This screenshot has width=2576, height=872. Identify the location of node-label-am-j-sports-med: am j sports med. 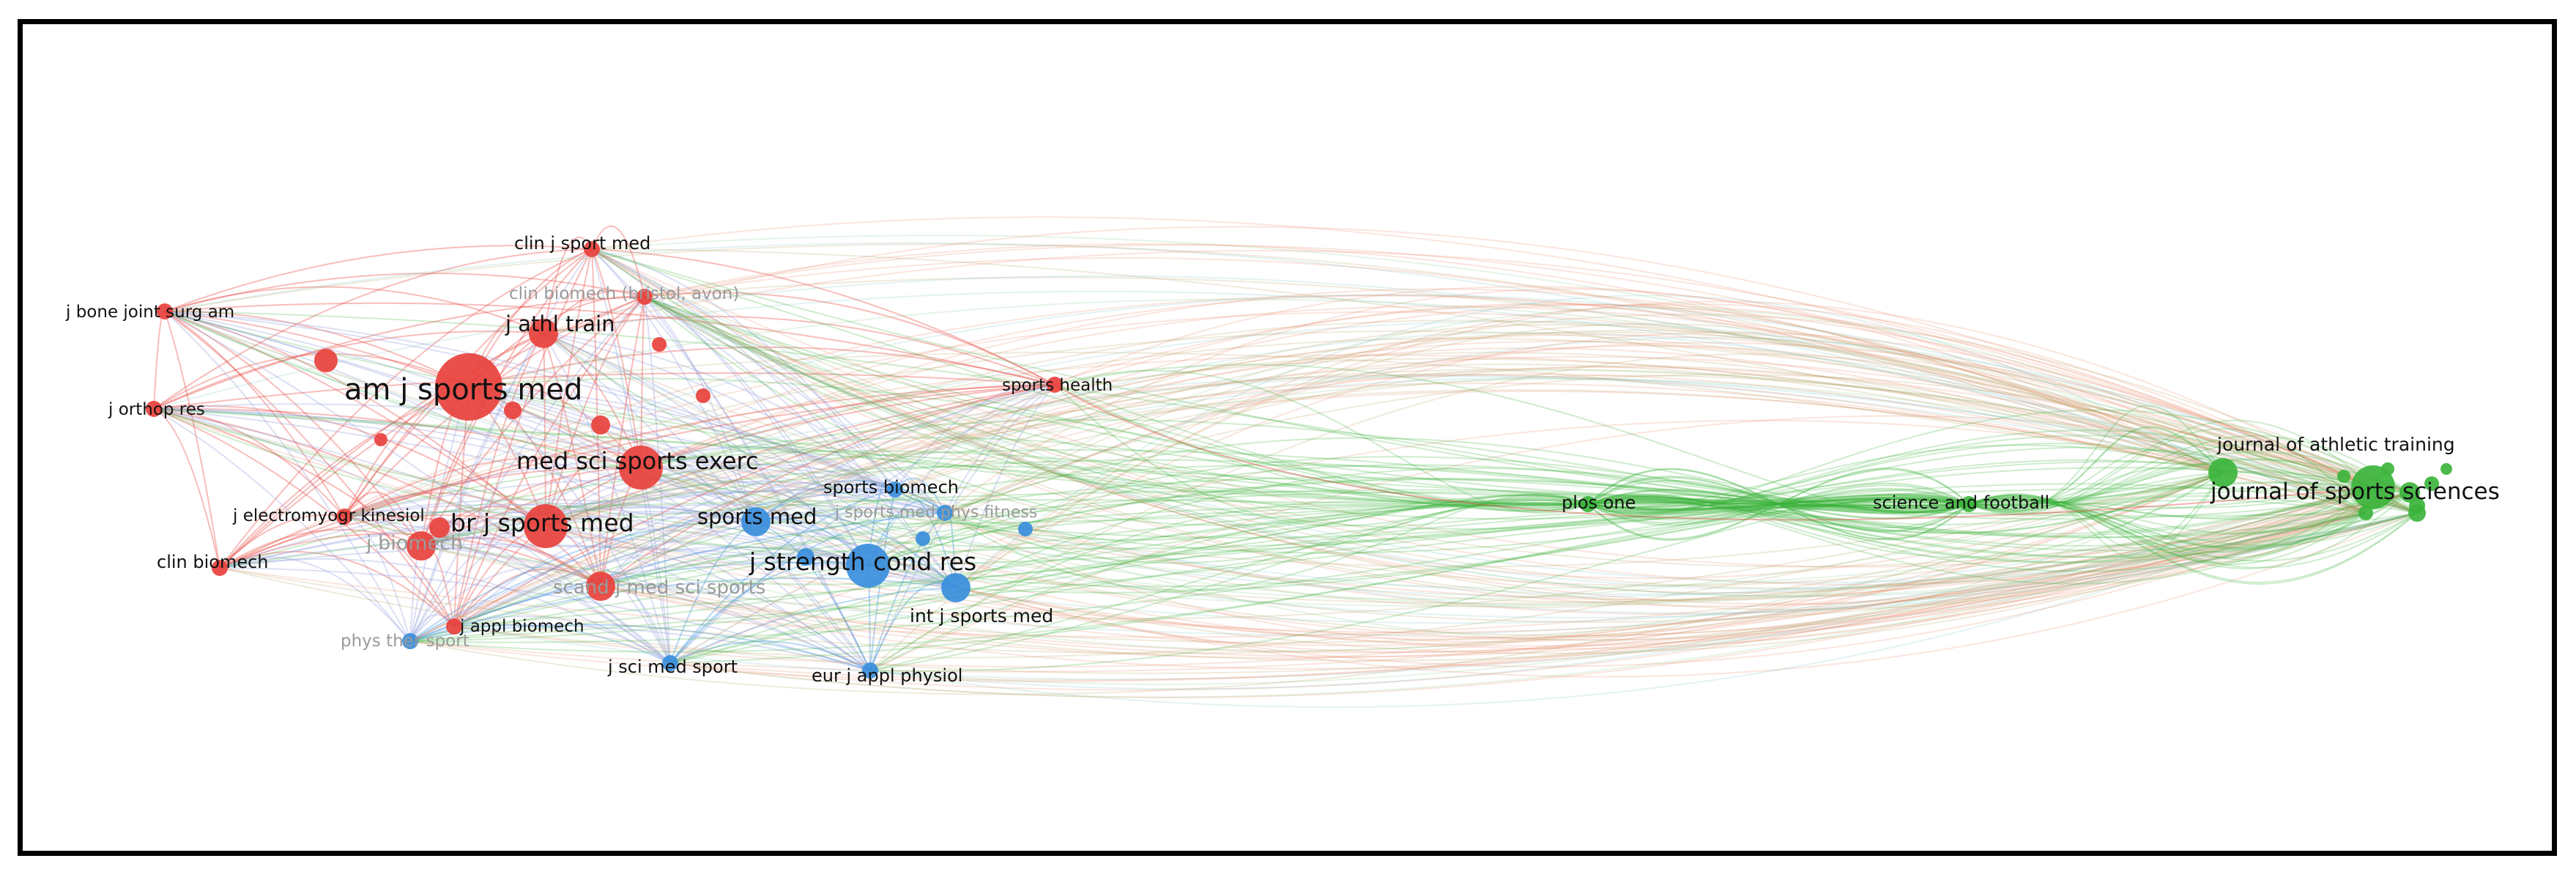
(463, 390).